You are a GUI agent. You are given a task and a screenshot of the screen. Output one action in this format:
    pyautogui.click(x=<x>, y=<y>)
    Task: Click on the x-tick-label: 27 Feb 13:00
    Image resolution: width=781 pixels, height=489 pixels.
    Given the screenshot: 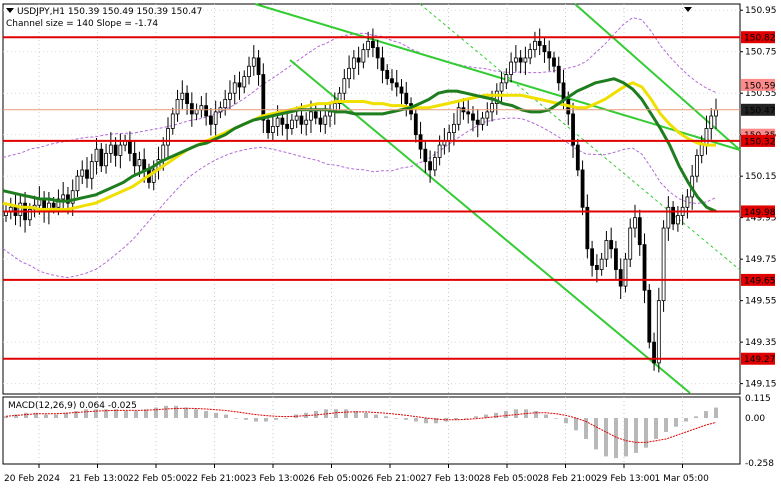 What is the action you would take?
    pyautogui.click(x=450, y=479)
    